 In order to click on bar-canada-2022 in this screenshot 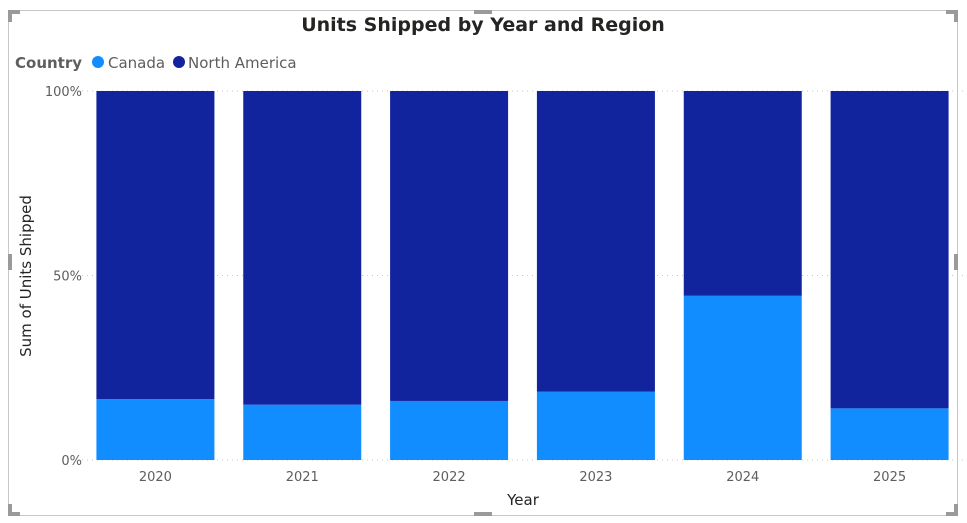, I will do `click(449, 430)`.